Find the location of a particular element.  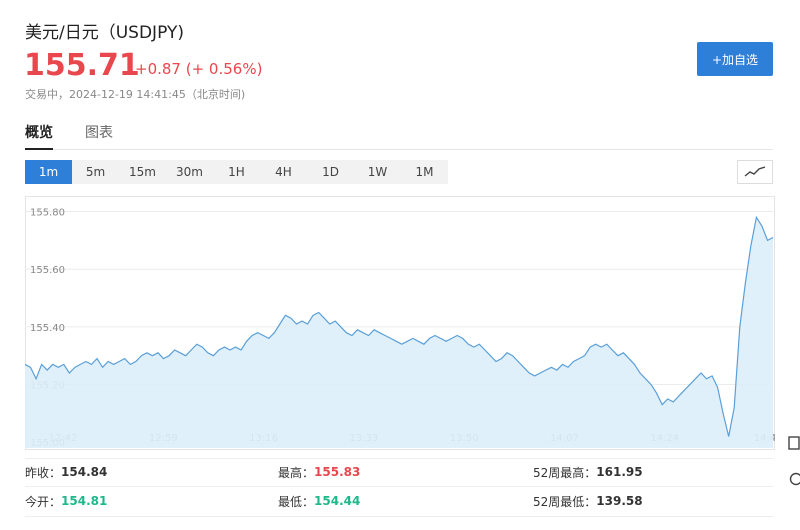

stat-52w-high: 52周最高： 161.95 is located at coordinates (588, 472).